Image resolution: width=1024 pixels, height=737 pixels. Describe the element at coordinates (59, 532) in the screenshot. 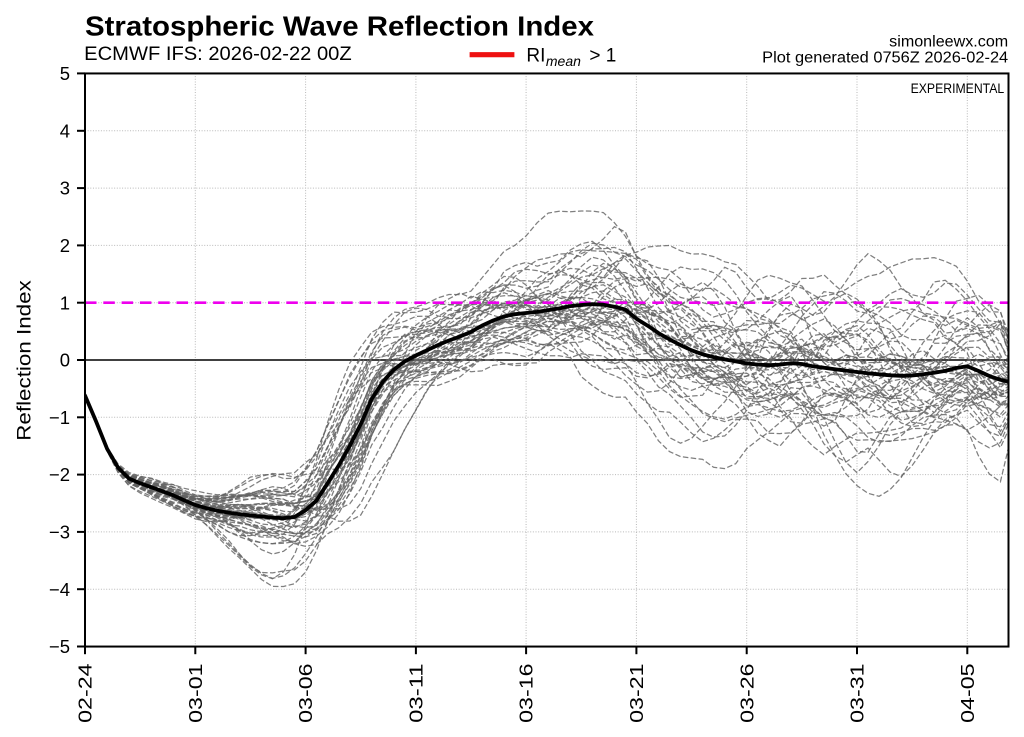

I see `svg-text: −3` at that location.